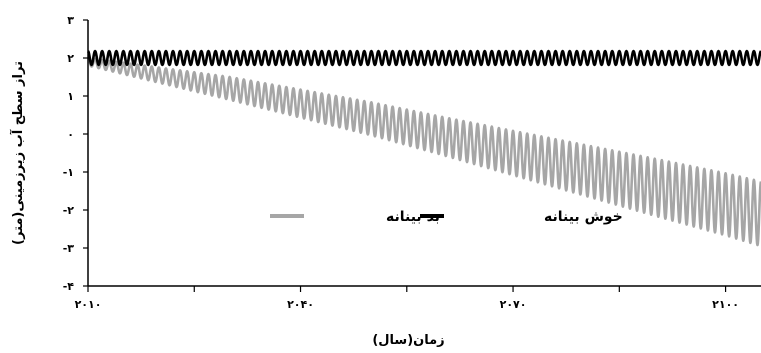 Image resolution: width=761 pixels, height=353 pixels. What do you see at coordinates (75, 153) in the screenshot?
I see `y-axis-ticks: ۳ ۲ ۱ ۰ -۱ -۲ -۳ -۴` at bounding box center [75, 153].